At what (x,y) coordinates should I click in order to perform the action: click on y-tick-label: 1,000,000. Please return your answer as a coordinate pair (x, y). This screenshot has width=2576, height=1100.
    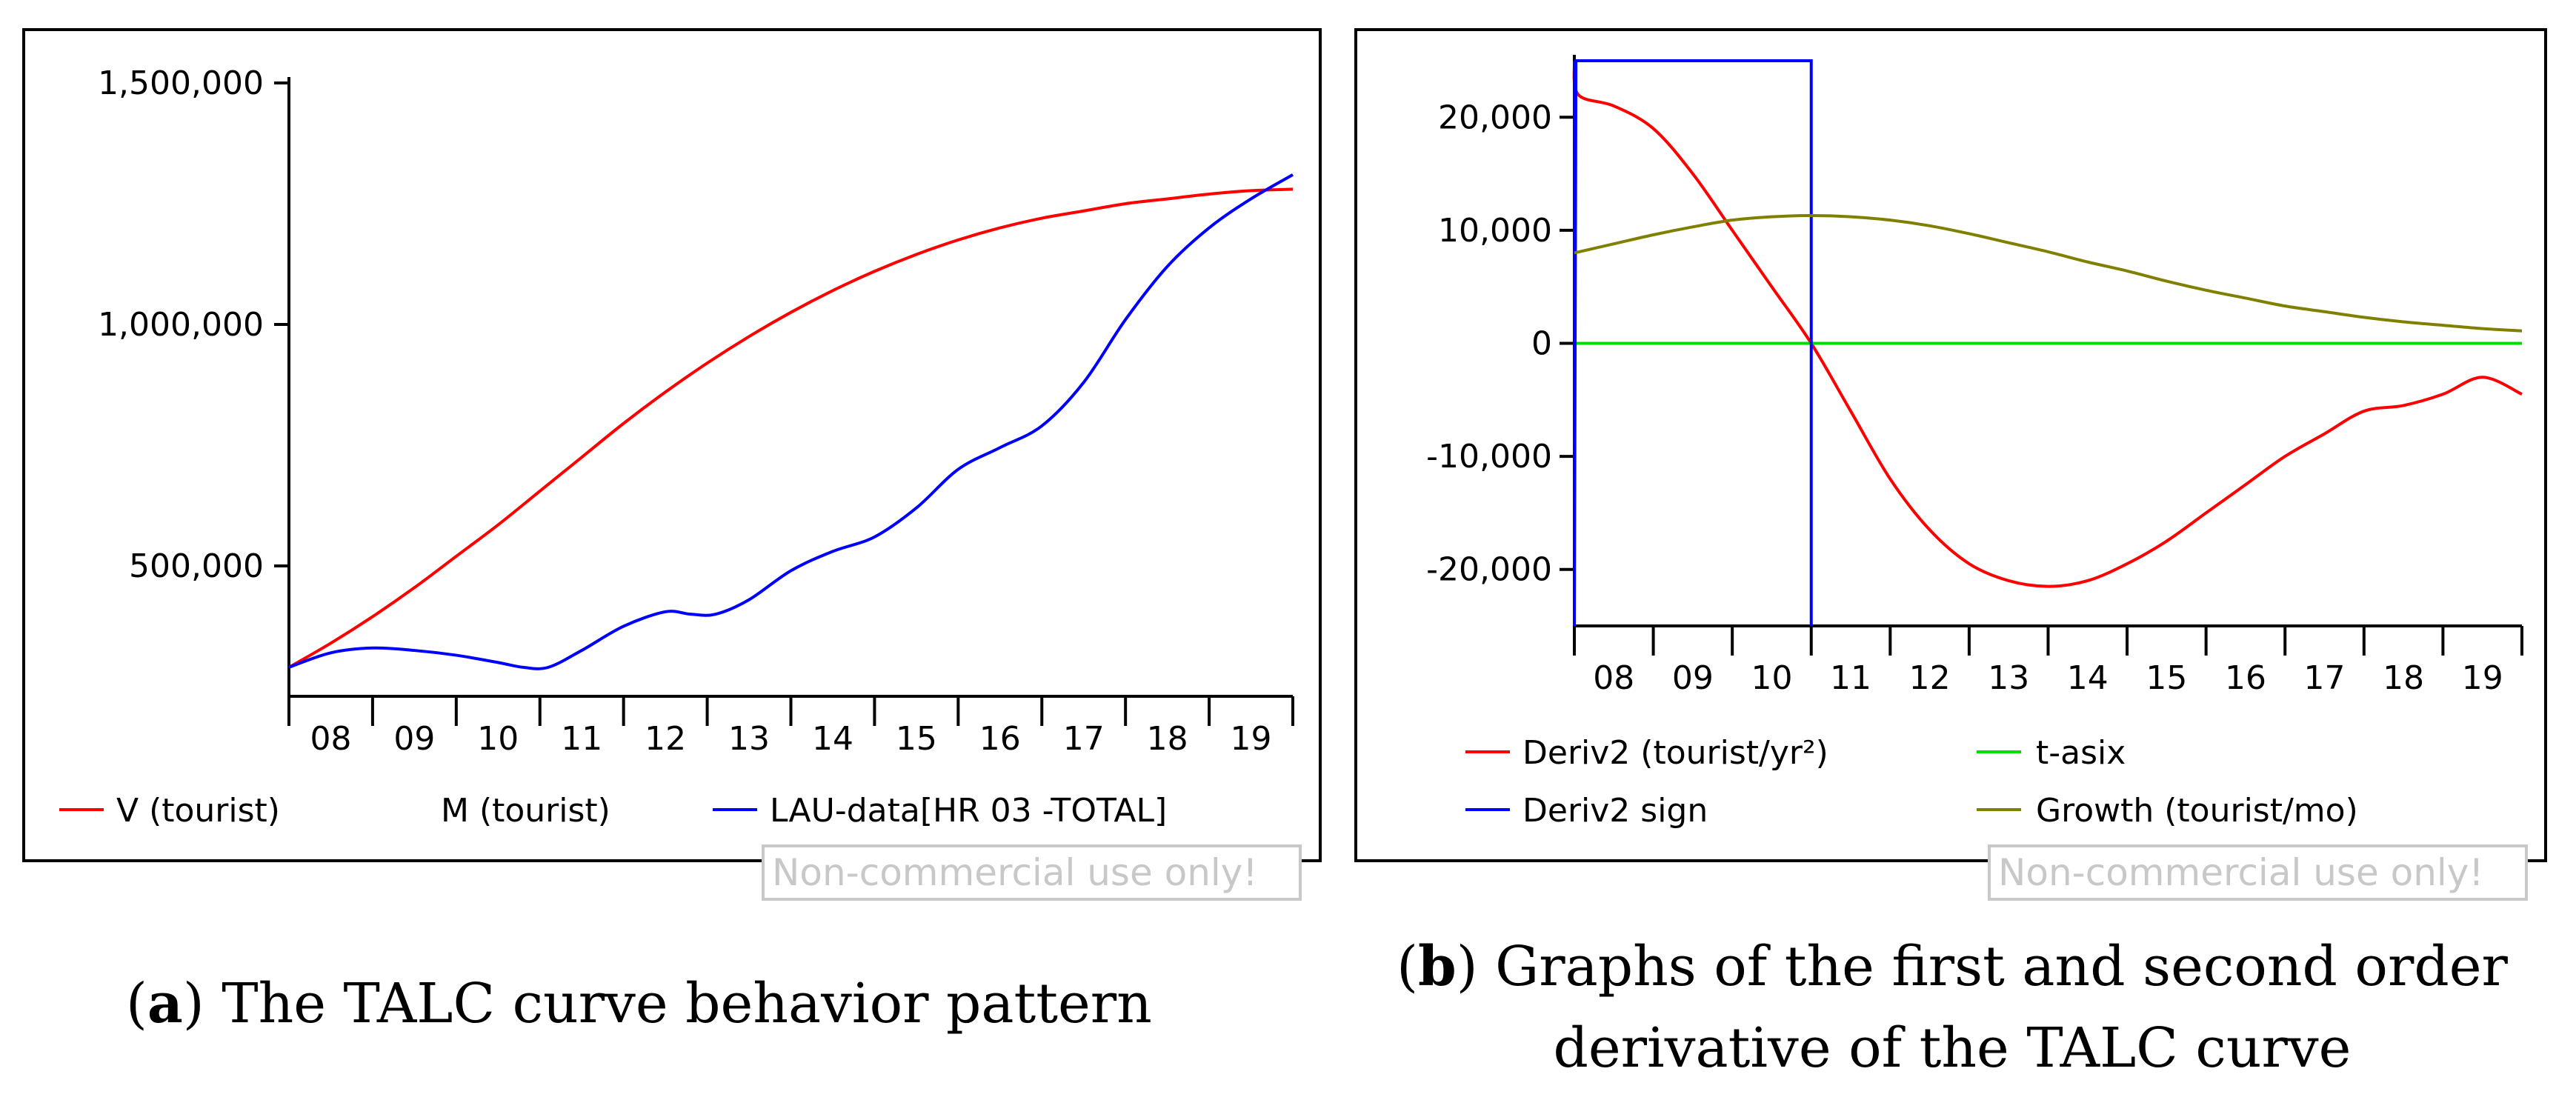
    Looking at the image, I should click on (181, 325).